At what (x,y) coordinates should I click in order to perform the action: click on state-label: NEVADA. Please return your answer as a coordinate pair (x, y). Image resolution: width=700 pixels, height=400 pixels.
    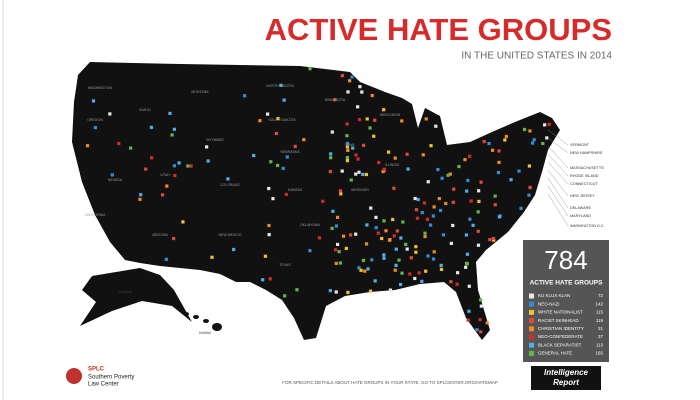
    Looking at the image, I should click on (115, 180).